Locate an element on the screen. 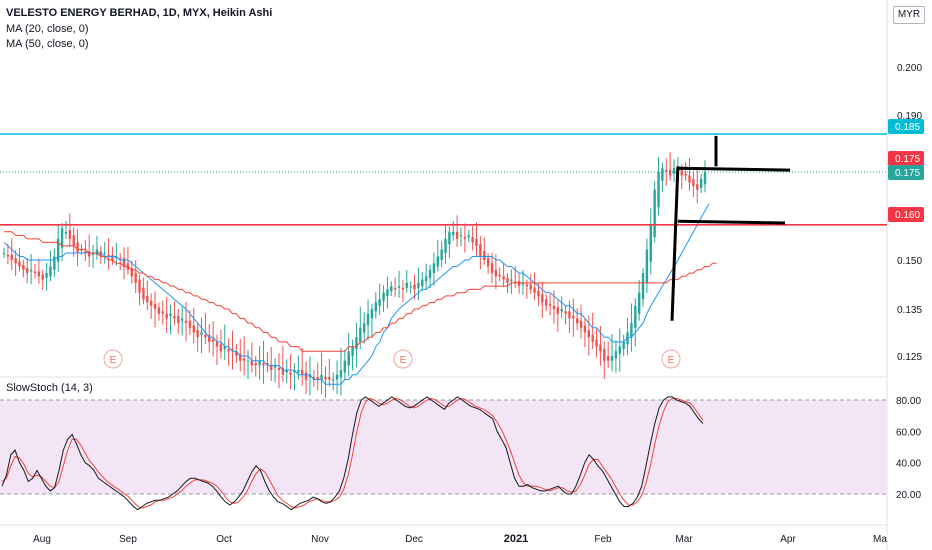 Image resolution: width=932 pixels, height=550 pixels. flag-top is located at coordinates (734, 169).